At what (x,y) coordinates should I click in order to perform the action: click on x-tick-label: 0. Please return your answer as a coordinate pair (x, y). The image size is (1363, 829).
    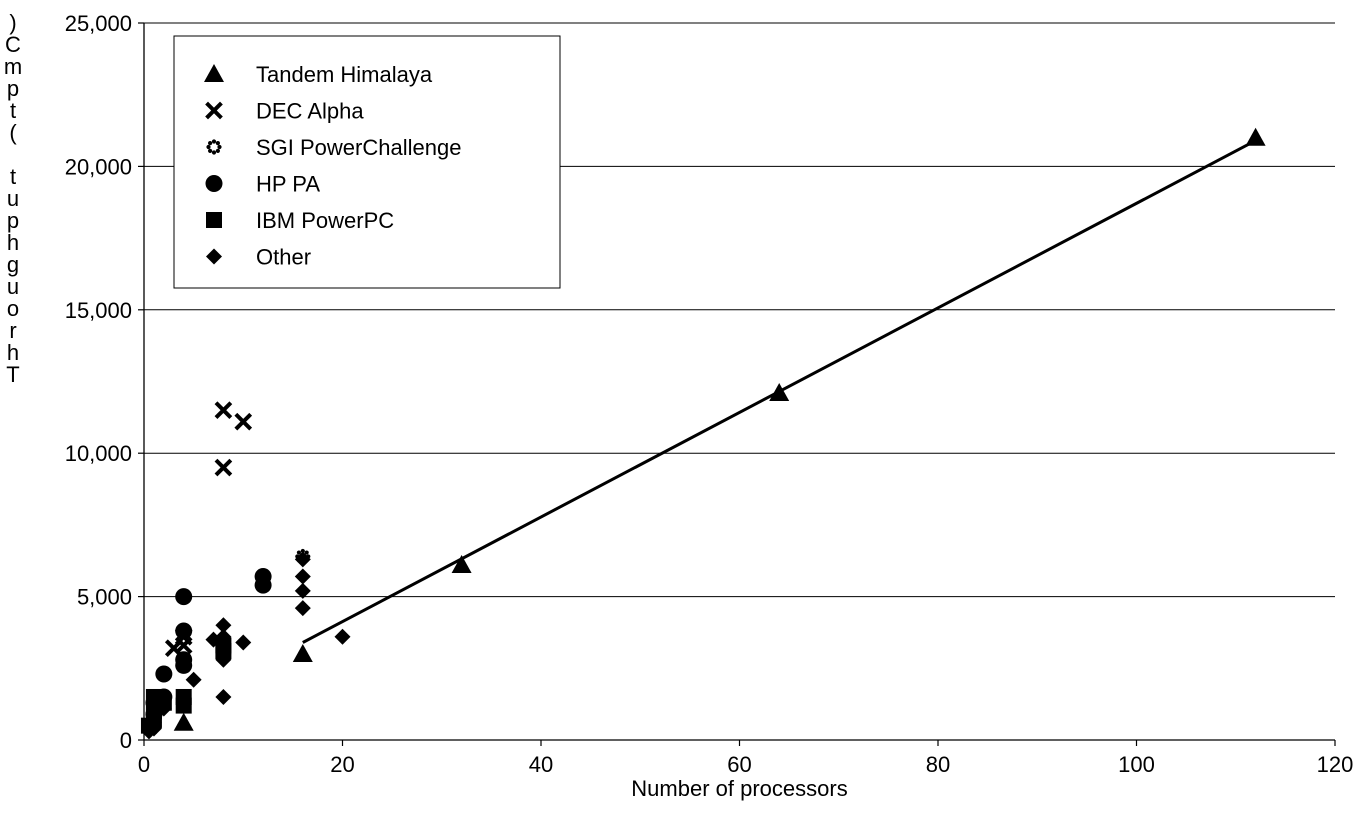
    Looking at the image, I should click on (144, 764).